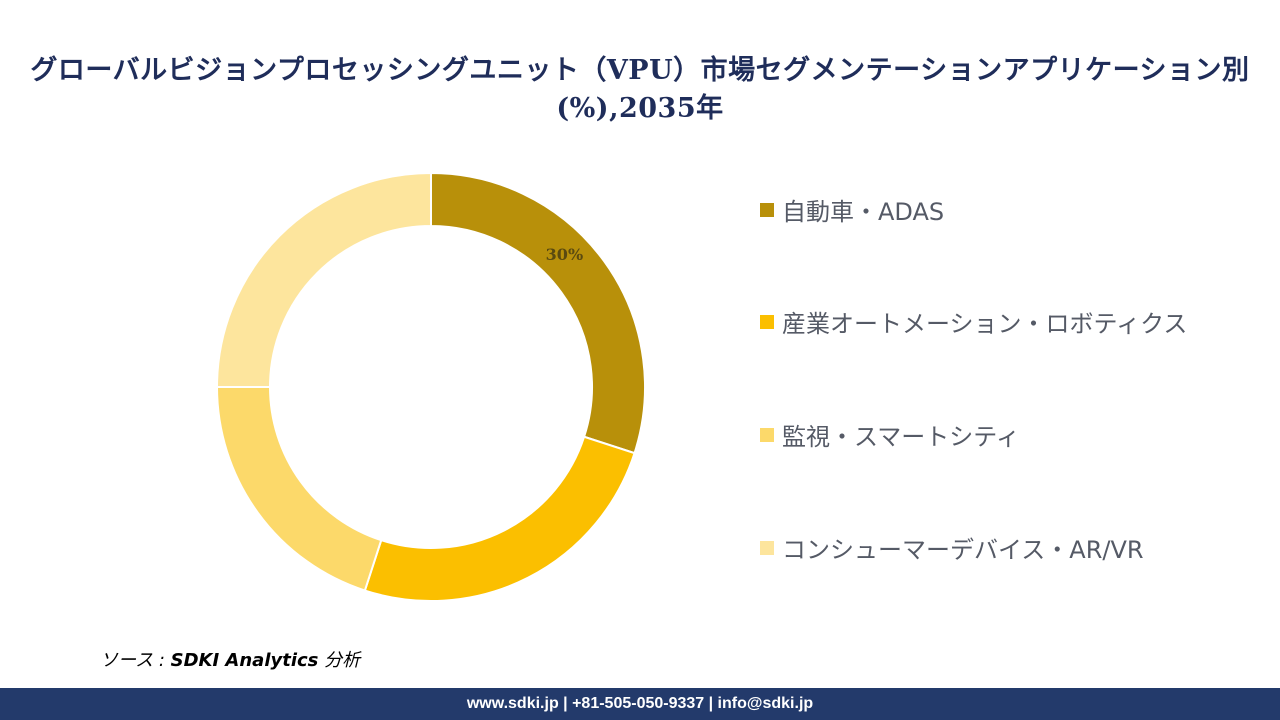  I want to click on legend-item-3: 監視・スマートシティ, so click(890, 434).